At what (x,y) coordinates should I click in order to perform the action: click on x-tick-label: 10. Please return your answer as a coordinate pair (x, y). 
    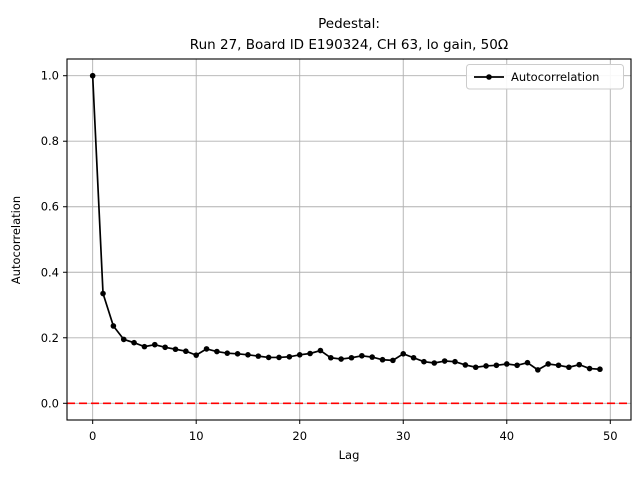
    Looking at the image, I should click on (196, 436).